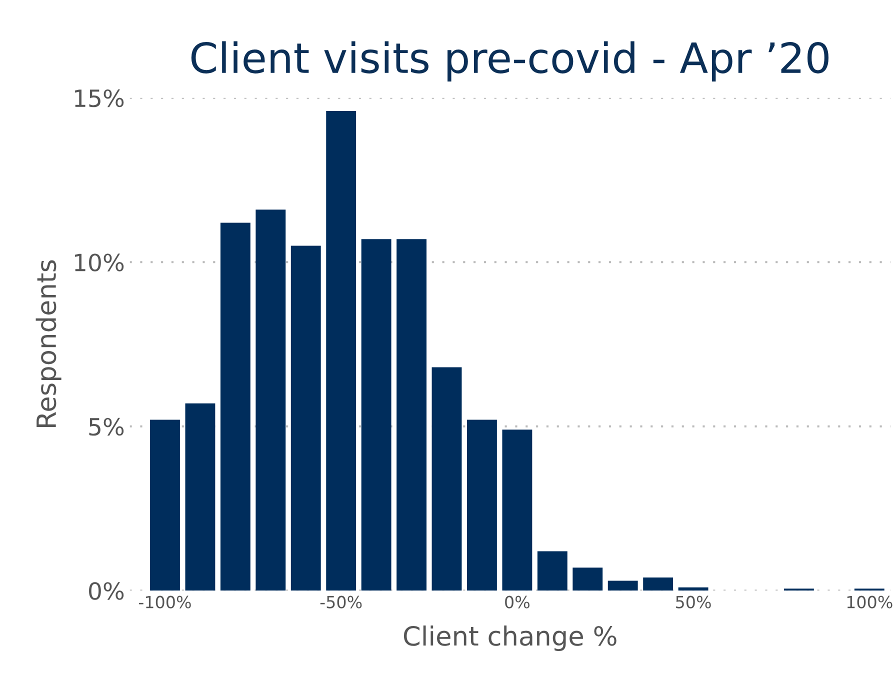 The height and width of the screenshot is (675, 895). I want to click on y-tick-label: 10%, so click(99, 263).